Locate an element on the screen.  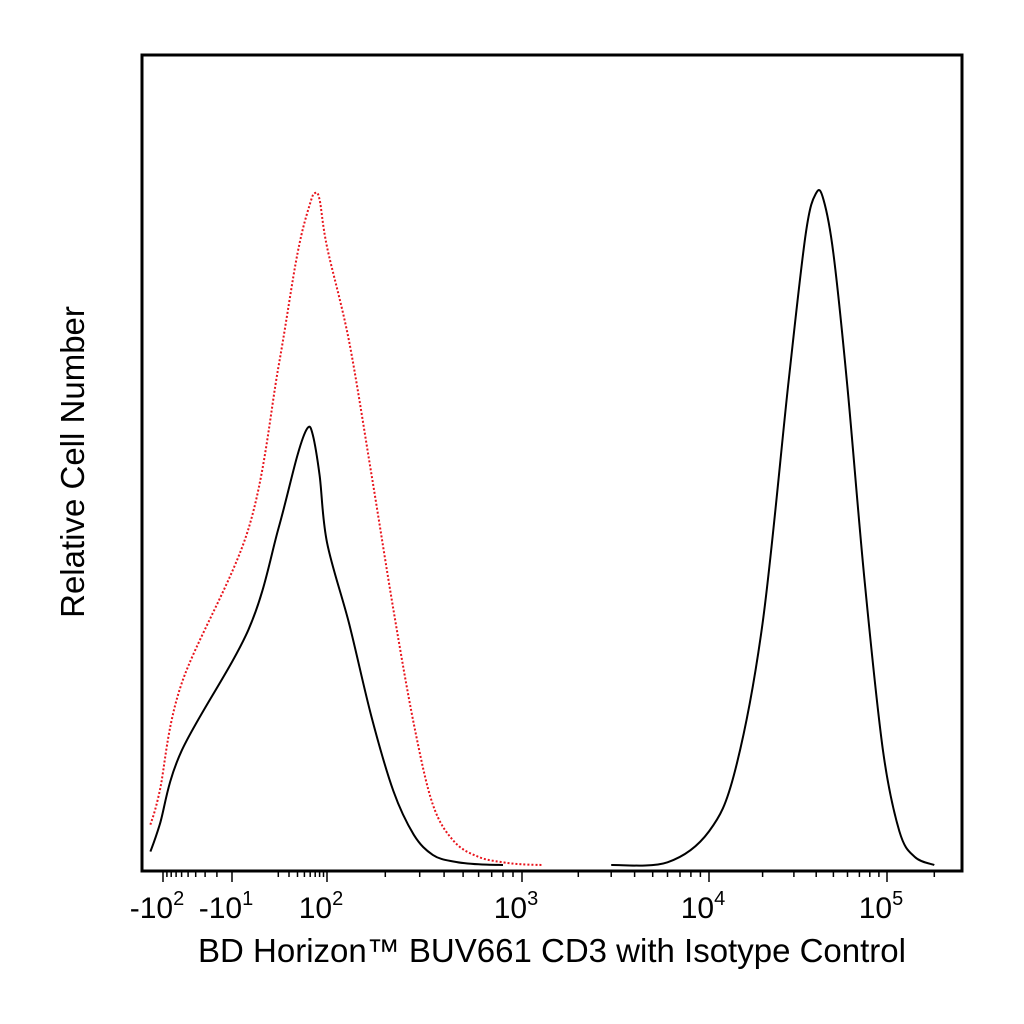
x-tick-label-5: 10⁴ is located at coordinates (703, 906).